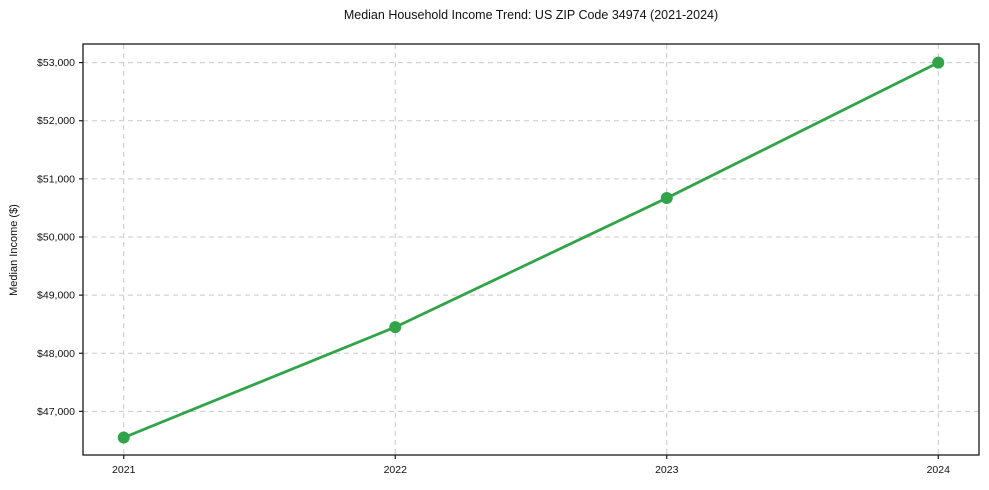 The width and height of the screenshot is (989, 490). I want to click on y-tick-label: $47,000, so click(56, 412).